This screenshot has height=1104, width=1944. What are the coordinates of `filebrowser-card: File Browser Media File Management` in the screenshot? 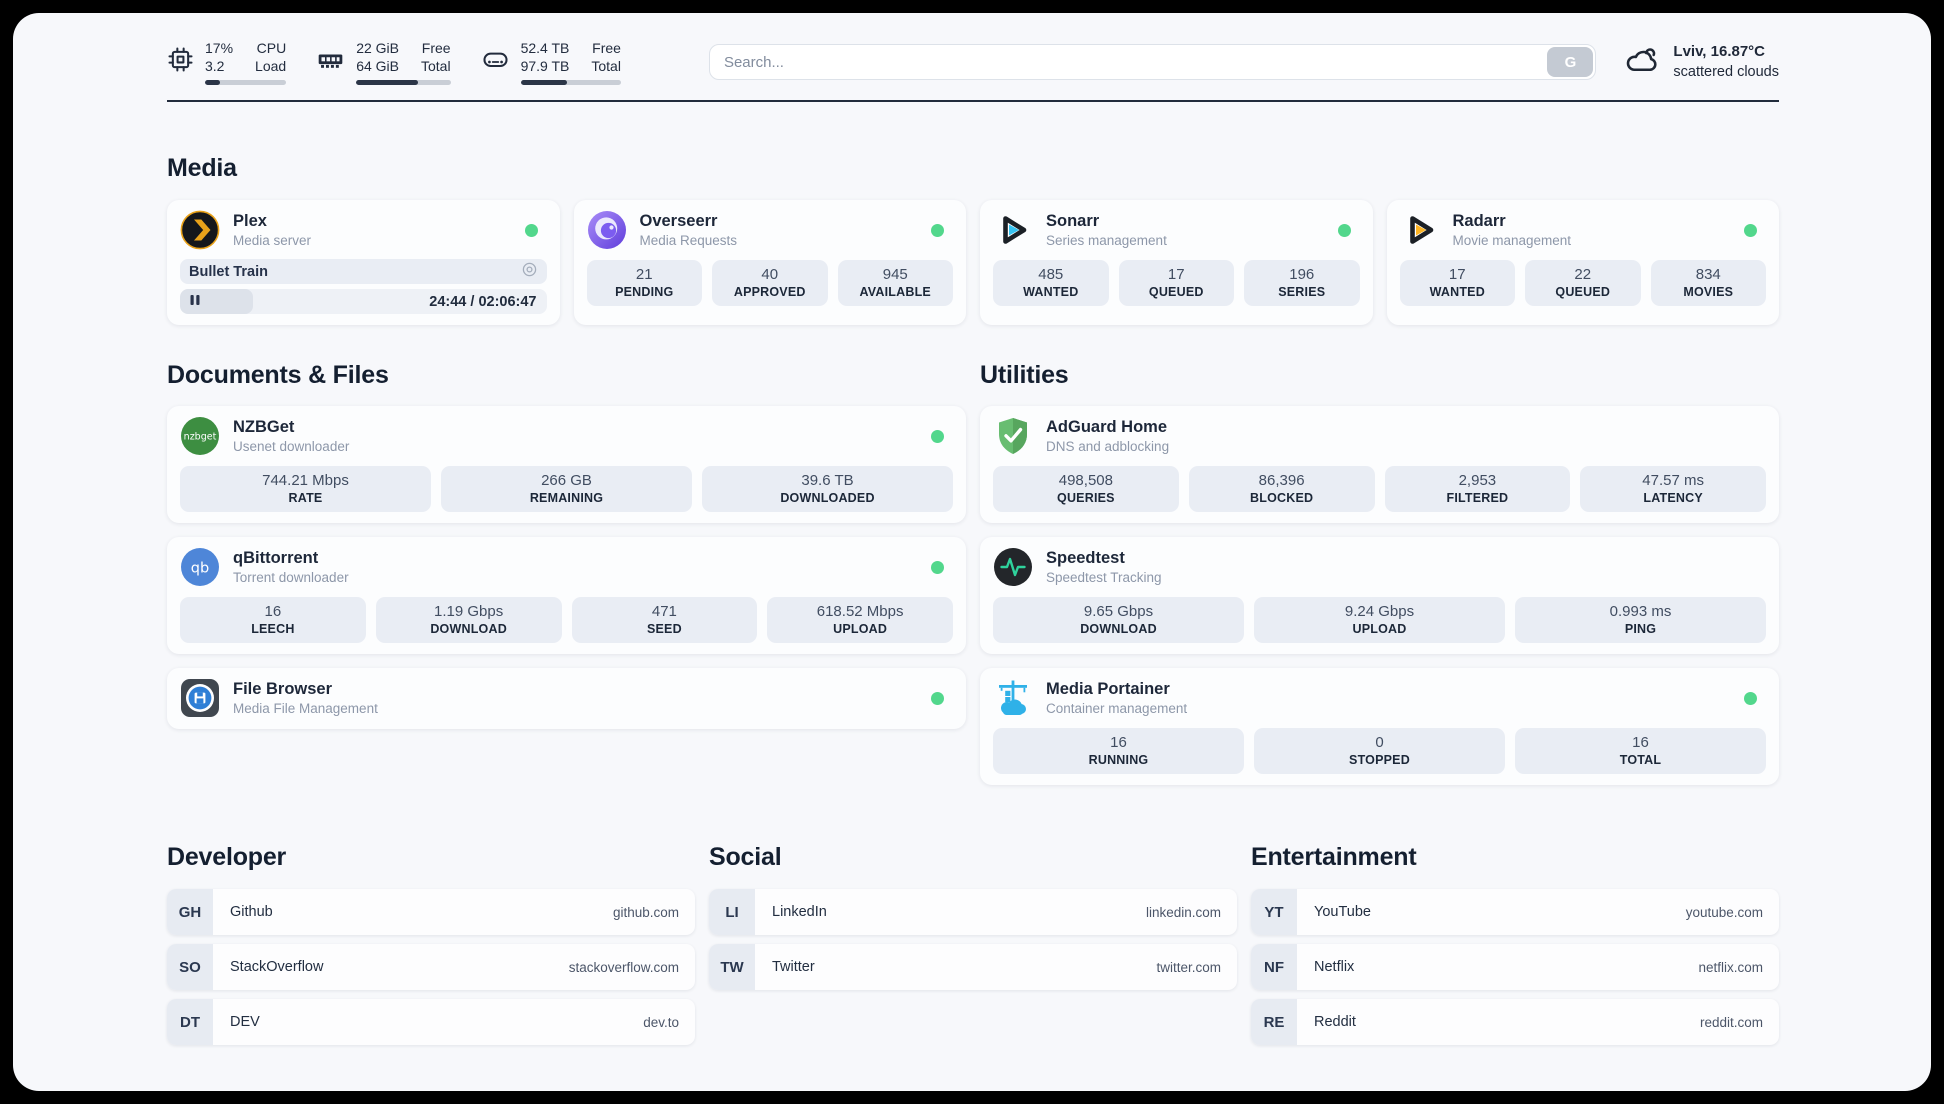 It's located at (566, 699).